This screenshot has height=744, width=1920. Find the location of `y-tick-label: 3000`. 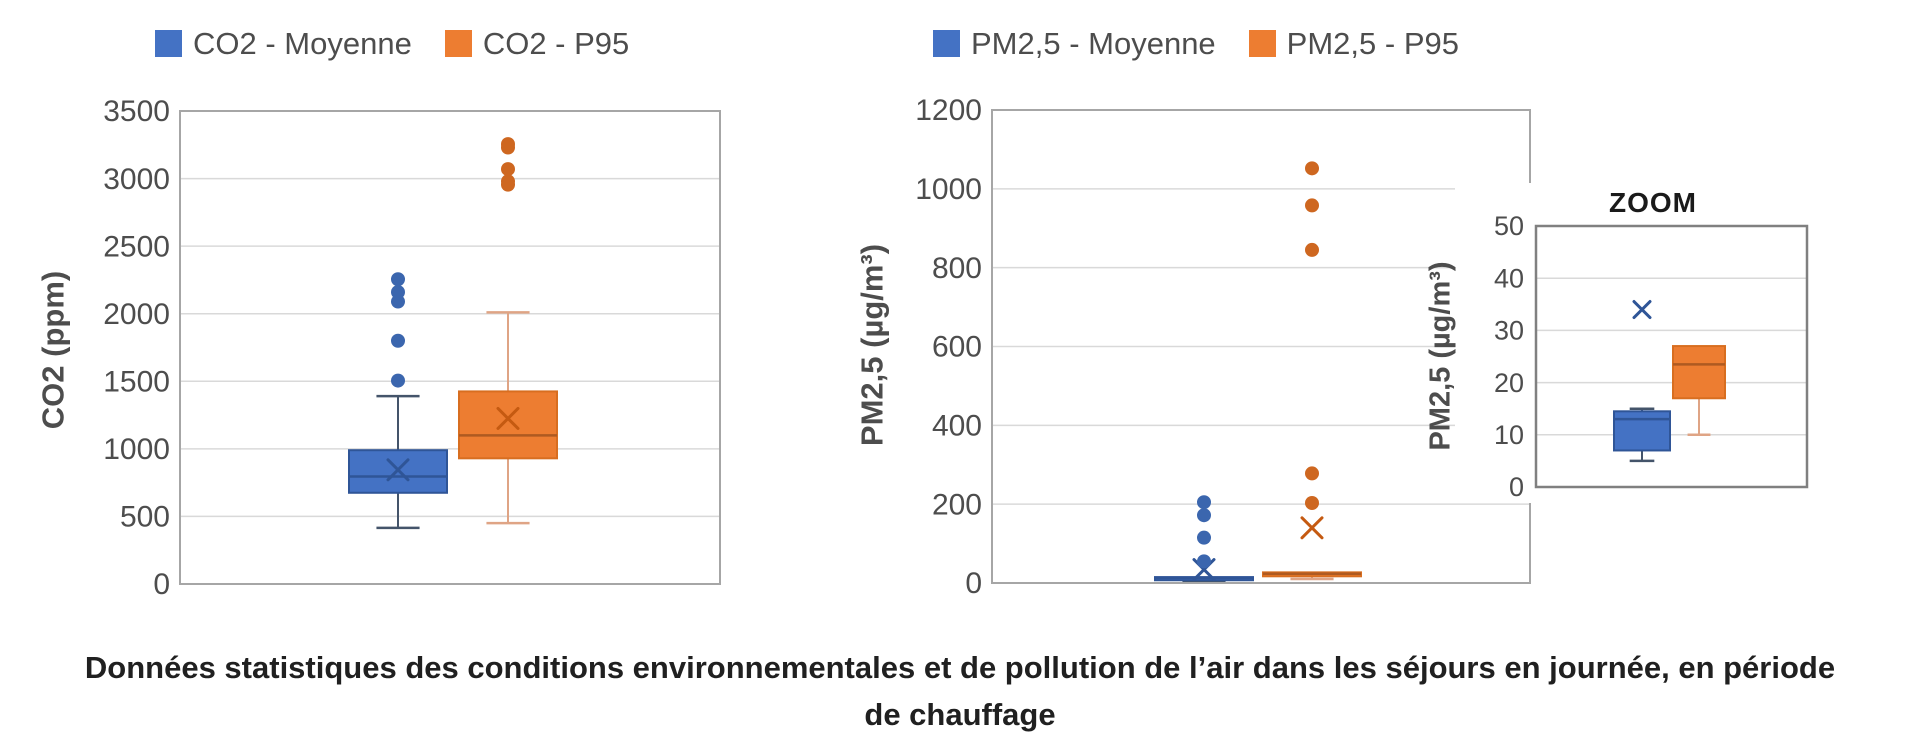

y-tick-label: 3000 is located at coordinates (136, 179).